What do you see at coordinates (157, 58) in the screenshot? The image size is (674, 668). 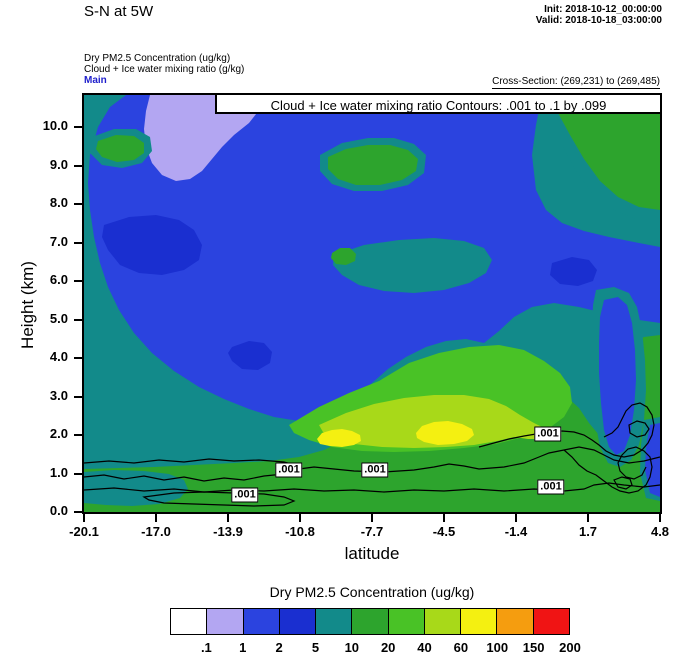 I see `field-label-pm25: Dry PM2.5 Concentration (ug/kg)` at bounding box center [157, 58].